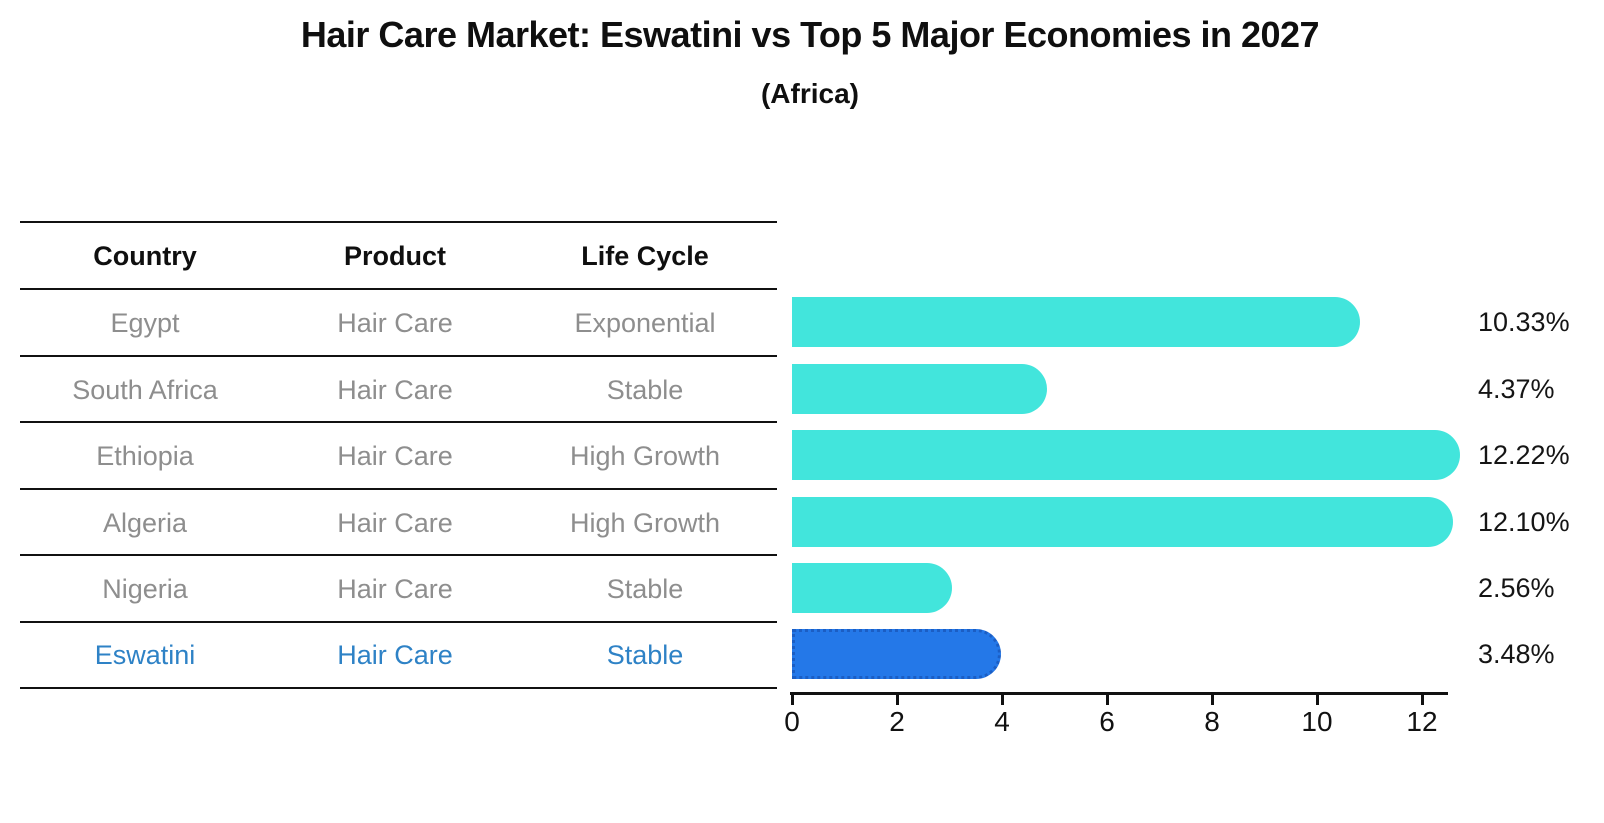  I want to click on cell-life-cycle: Exponential, so click(645, 323).